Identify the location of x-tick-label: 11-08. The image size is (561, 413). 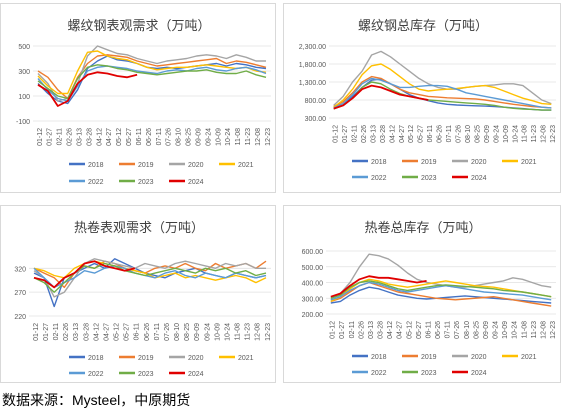
(238, 136).